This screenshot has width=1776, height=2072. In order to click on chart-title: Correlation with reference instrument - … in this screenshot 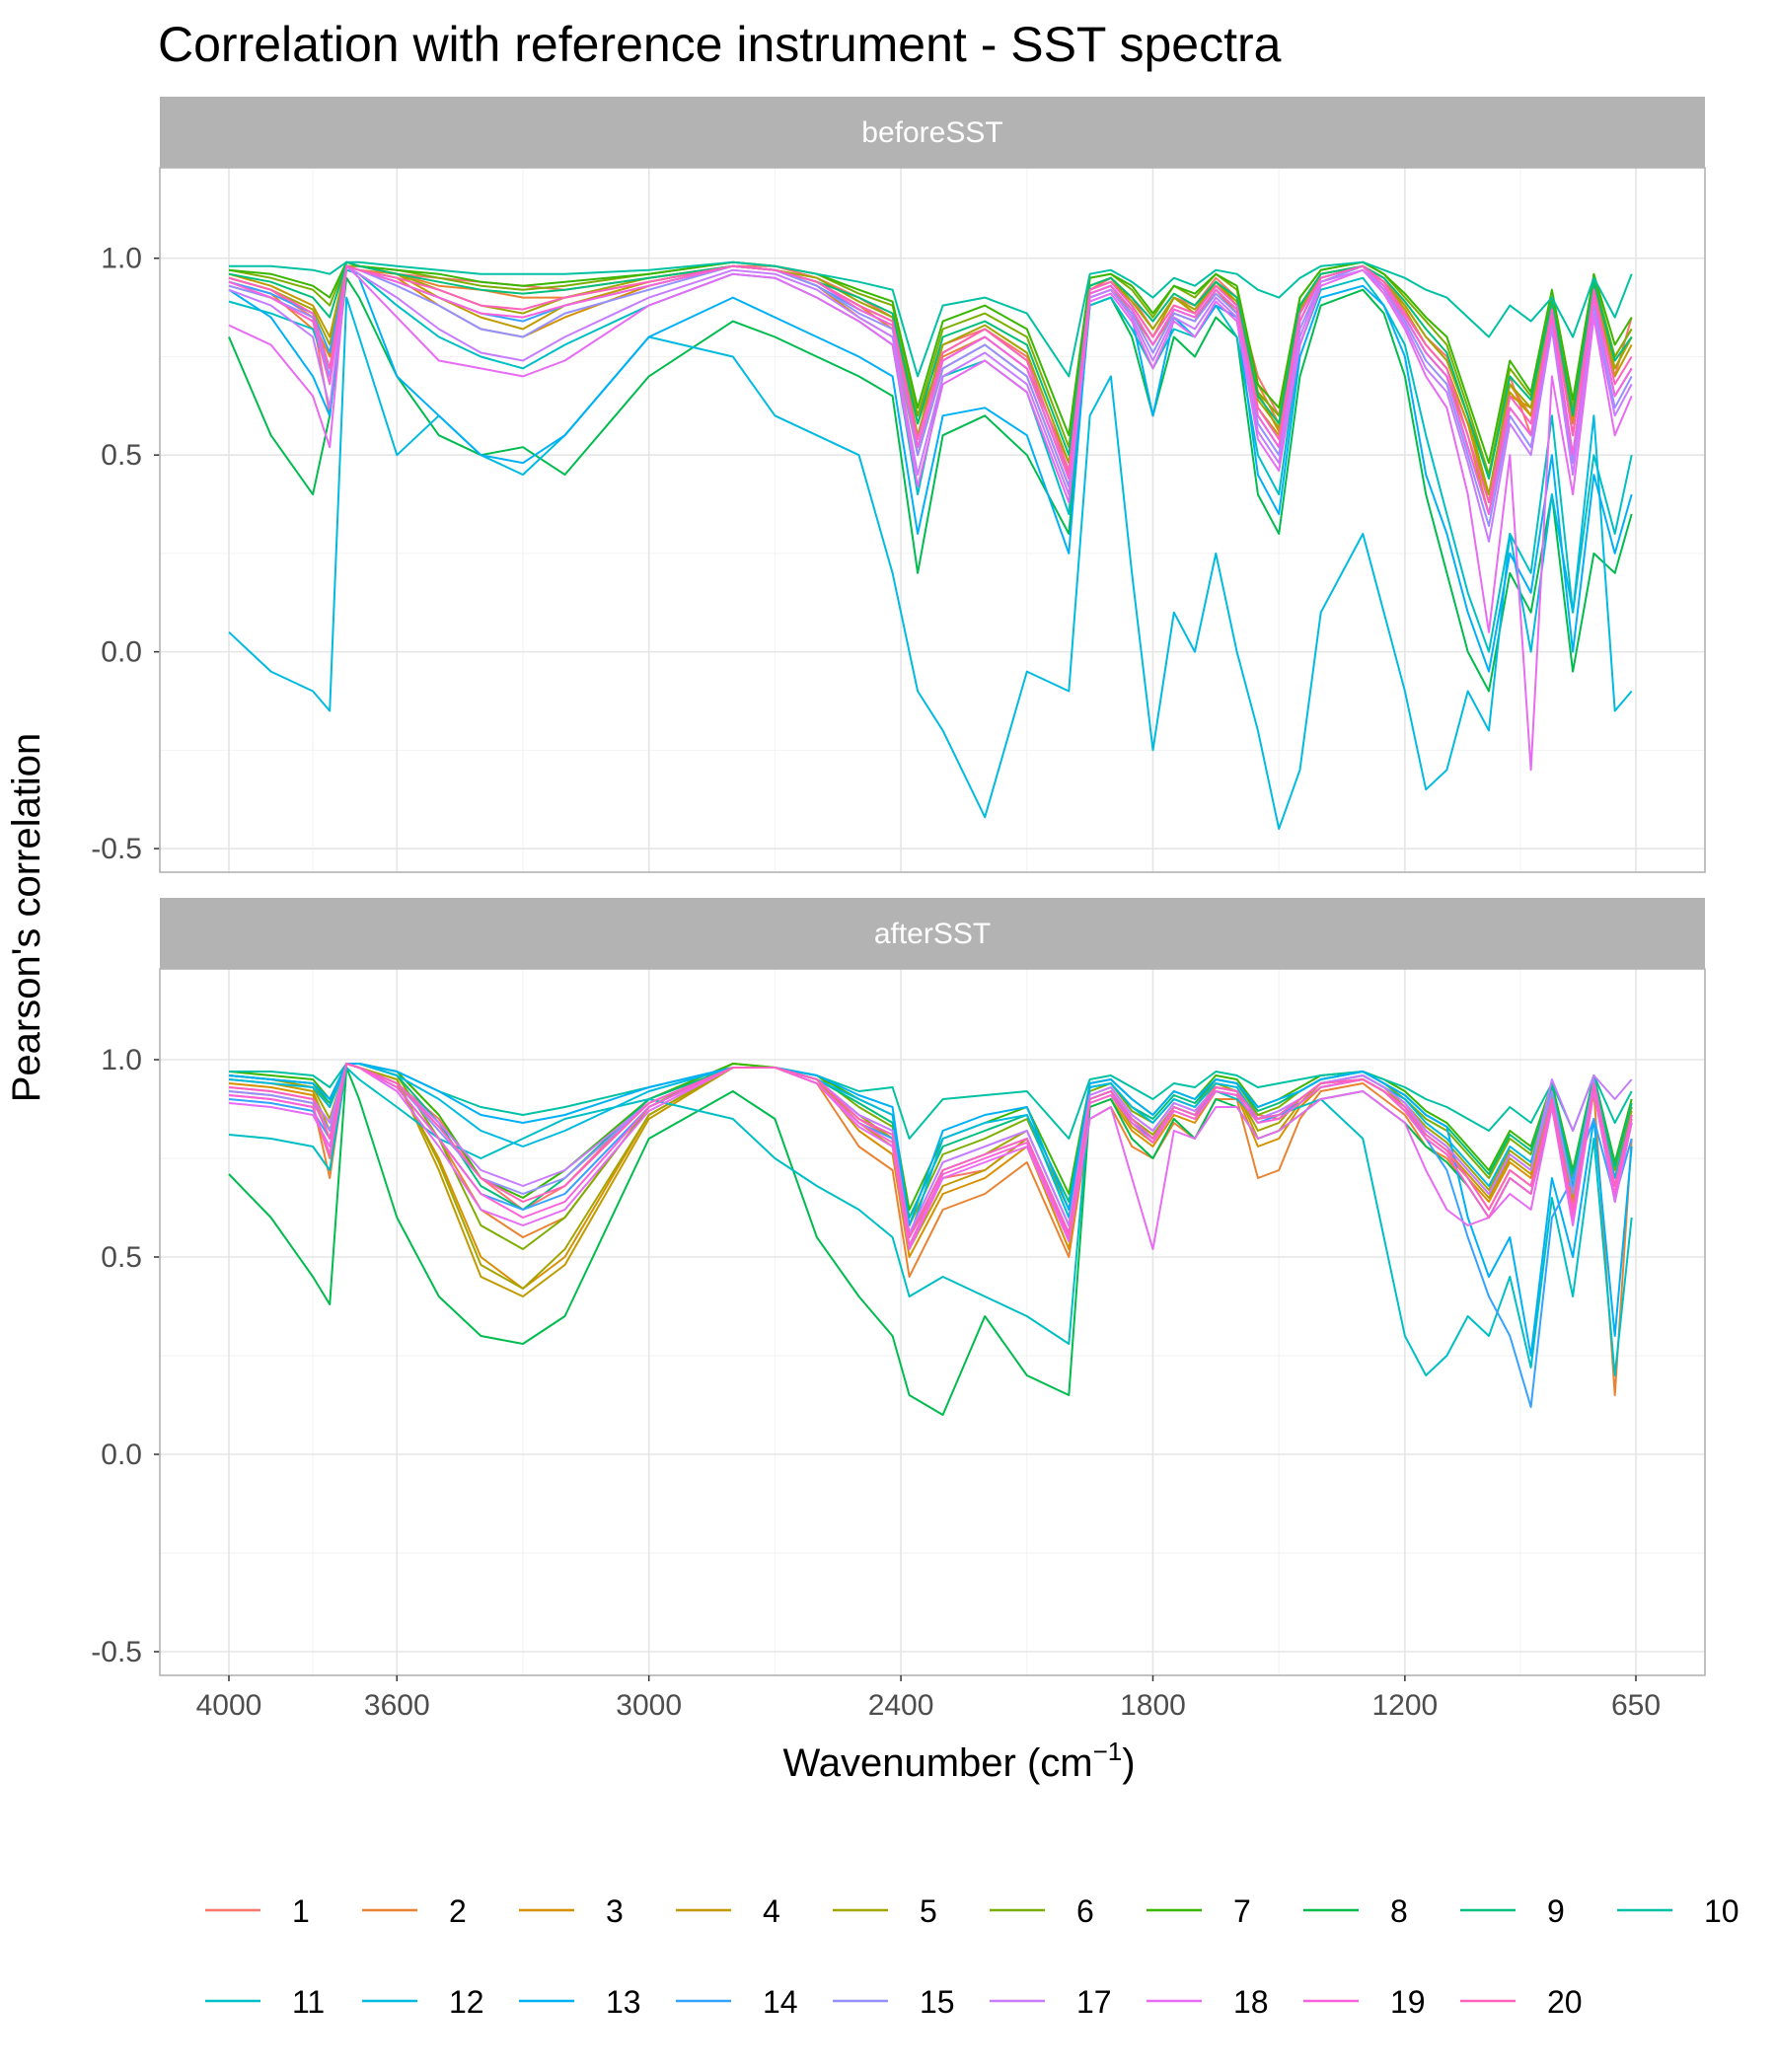, I will do `click(720, 45)`.